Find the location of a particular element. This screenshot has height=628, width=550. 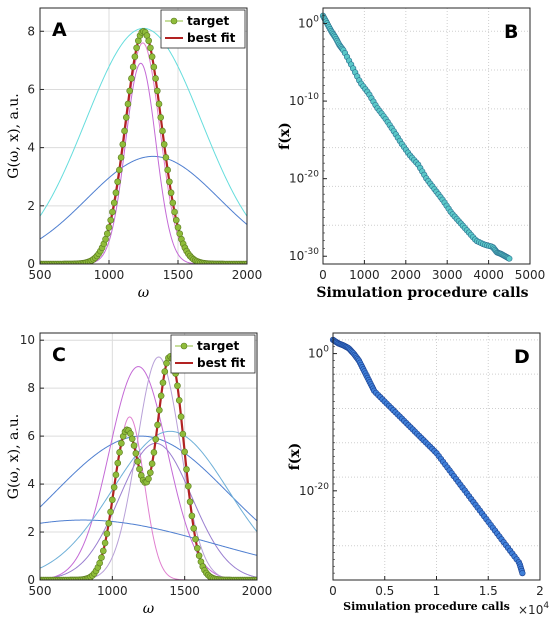

x-tick-label: 0.5 is located at coordinates (384, 591).